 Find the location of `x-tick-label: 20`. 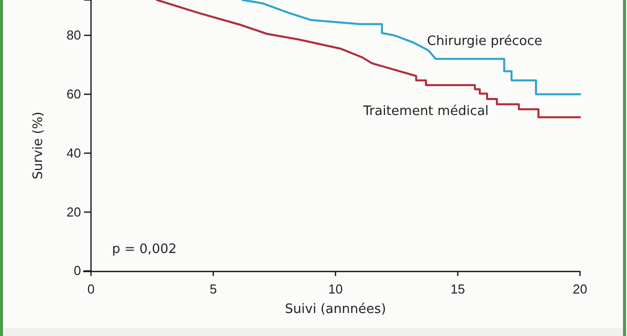

x-tick-label: 20 is located at coordinates (580, 288).